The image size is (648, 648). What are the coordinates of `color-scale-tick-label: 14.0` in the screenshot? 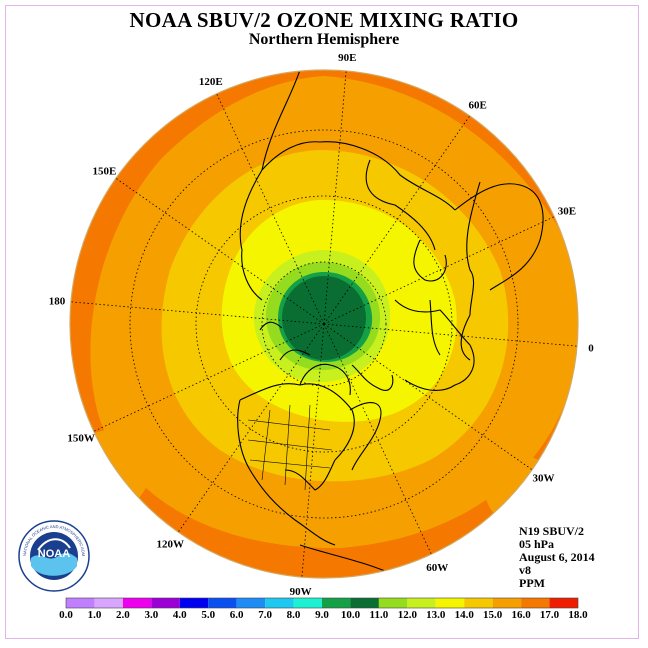 It's located at (464, 615).